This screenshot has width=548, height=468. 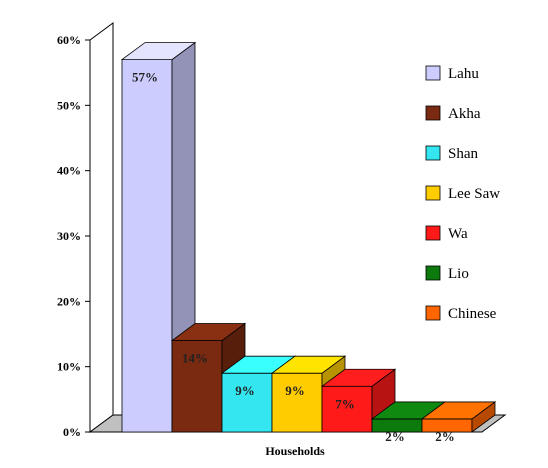 I want to click on legend-item-lio: Lio, so click(x=447, y=273).